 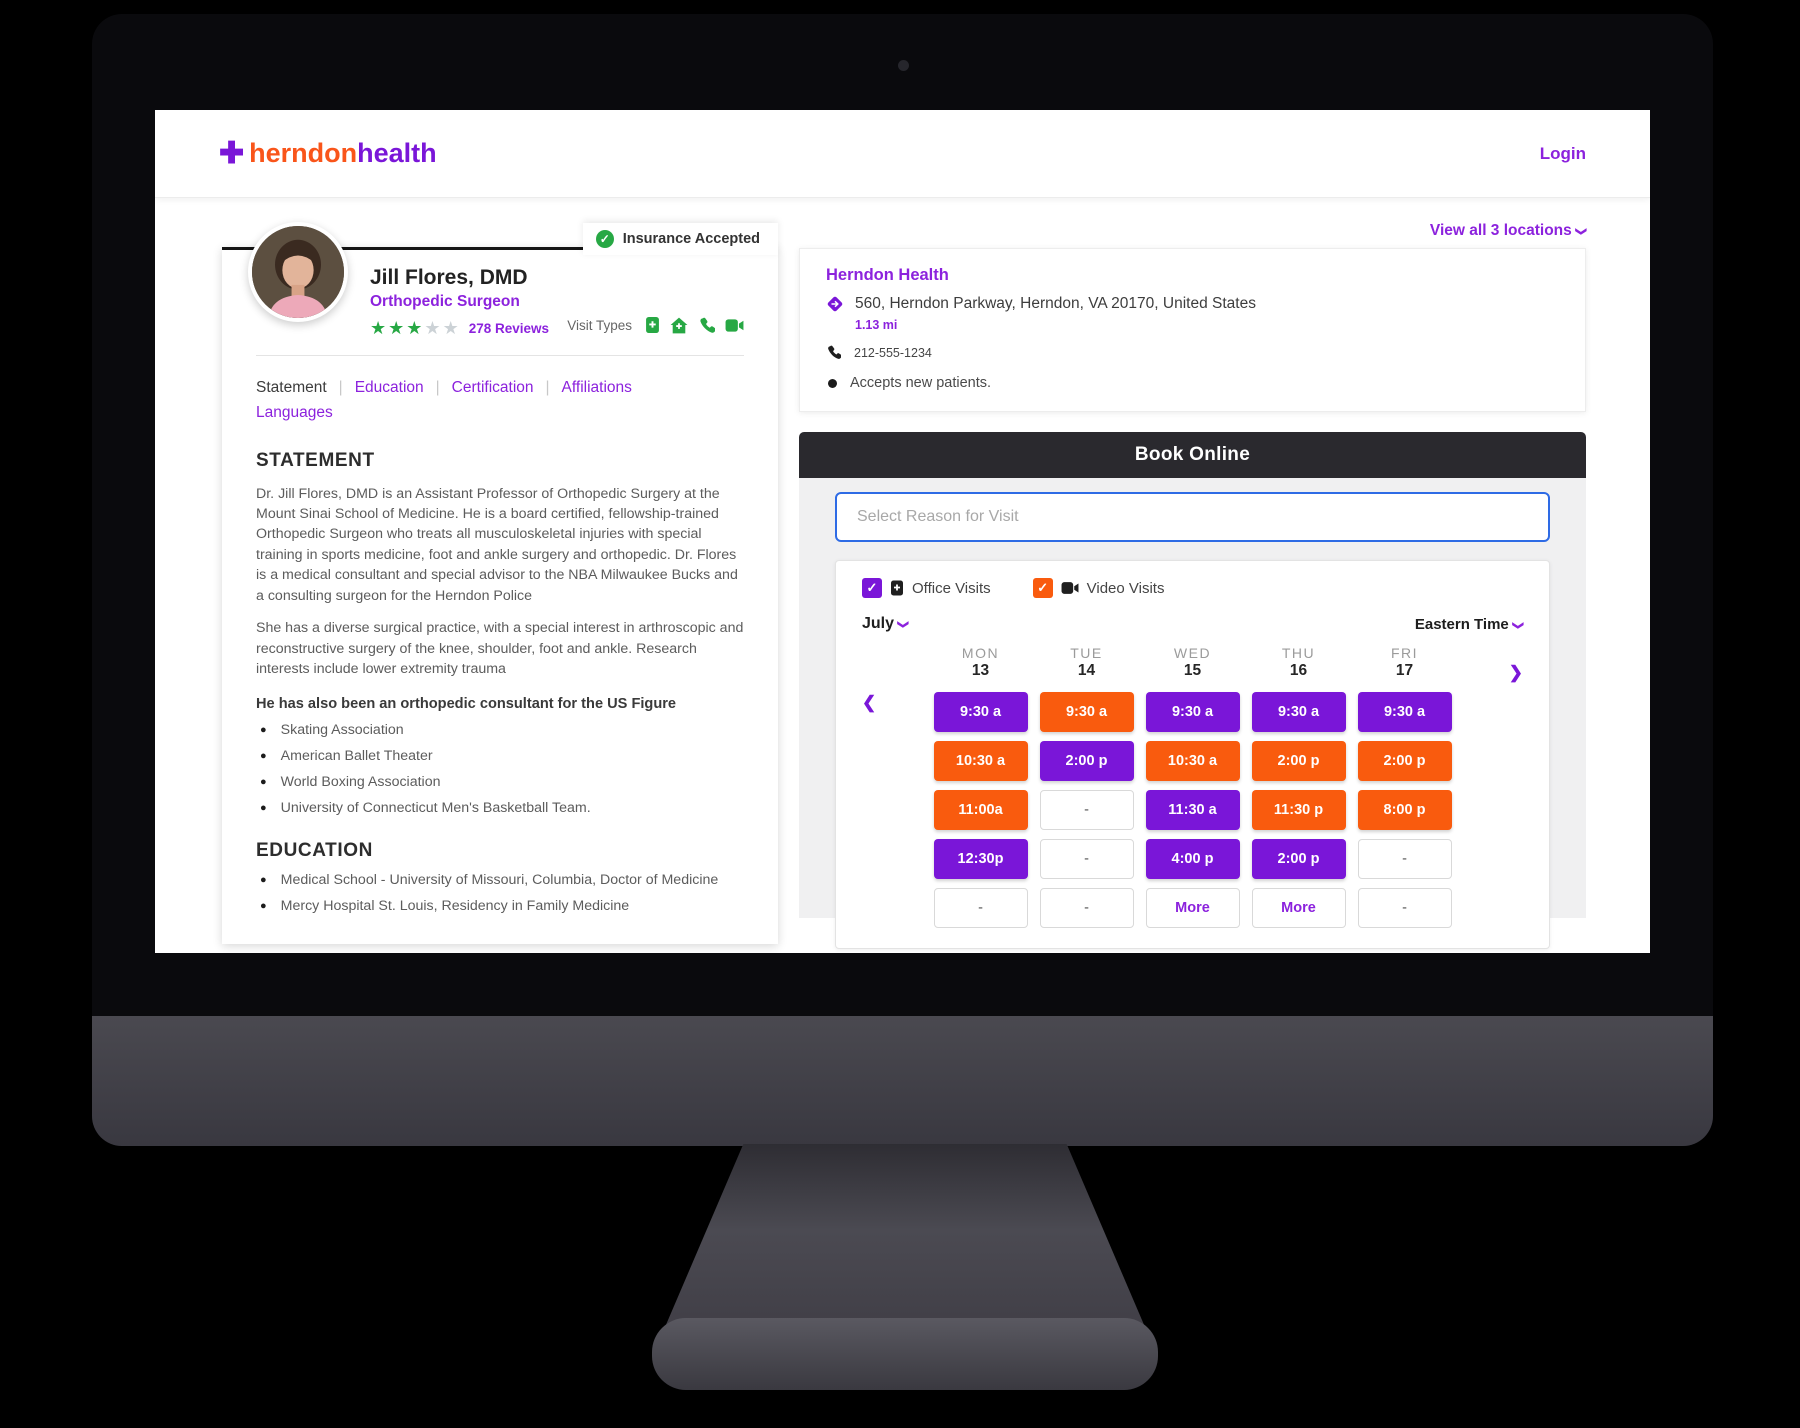 I want to click on day-header: MON 13, so click(x=981, y=662).